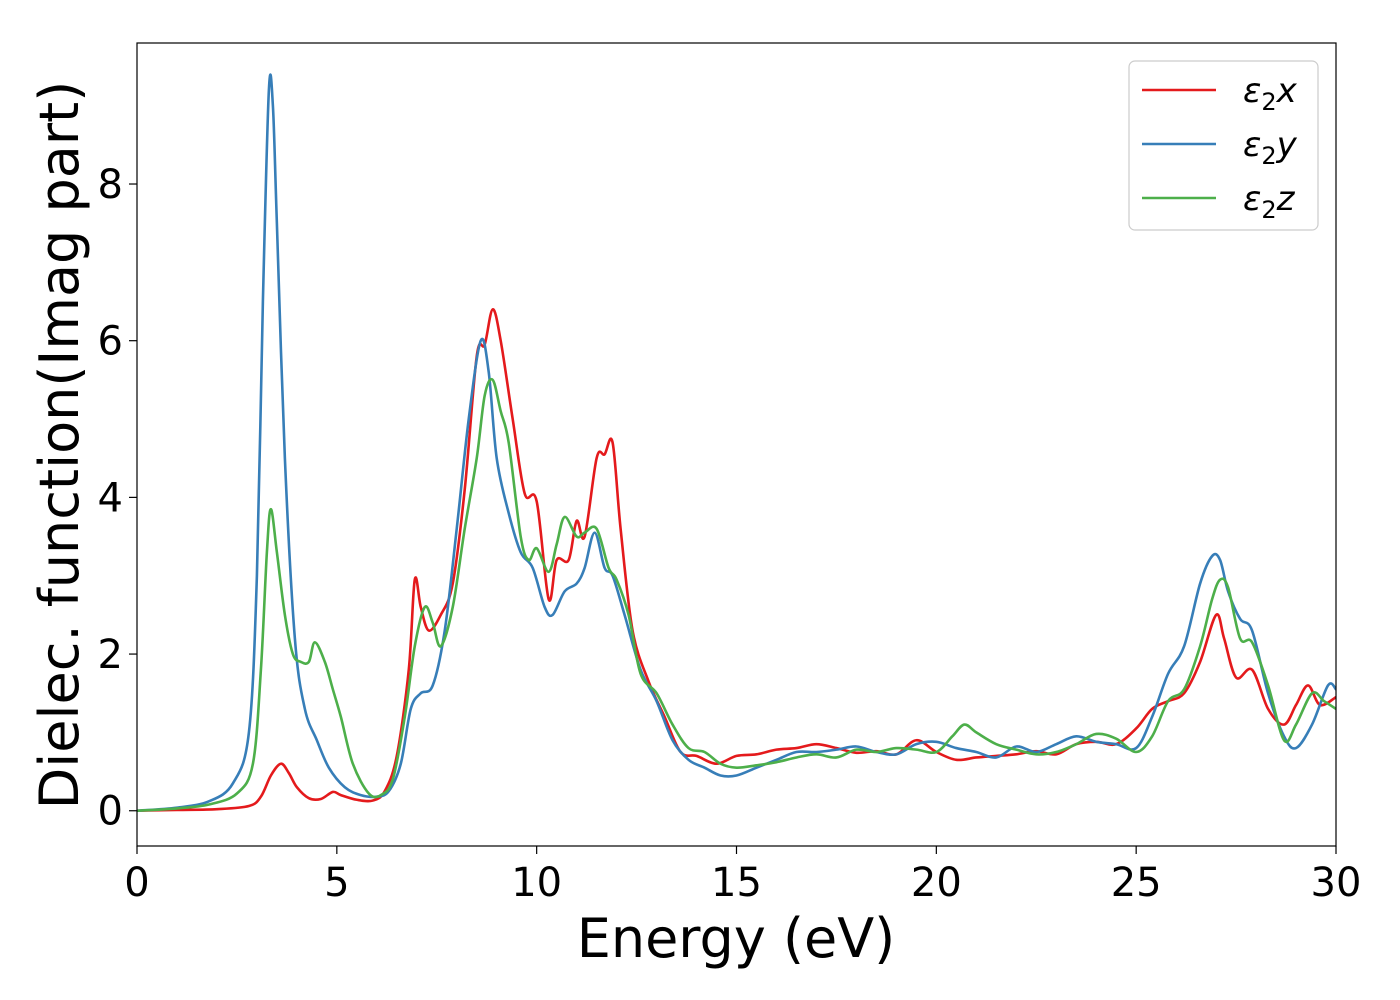  What do you see at coordinates (1287, 145) in the screenshot?
I see `legend-axis: y` at bounding box center [1287, 145].